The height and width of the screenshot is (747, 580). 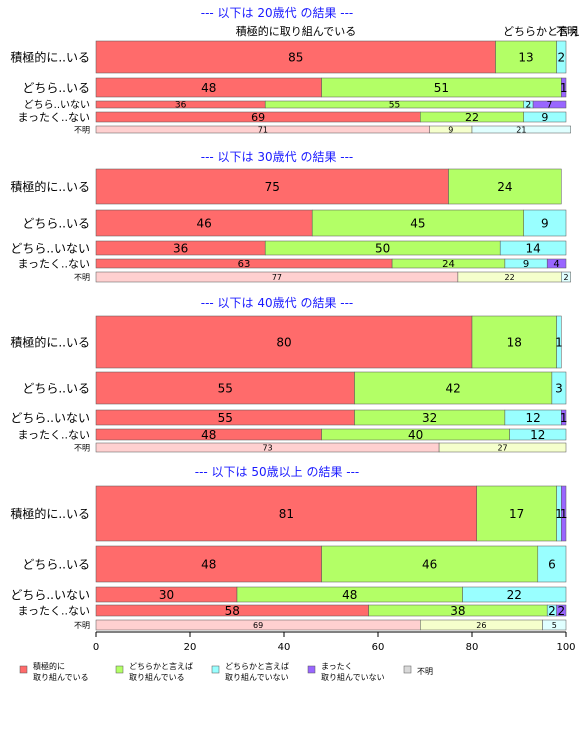 I want to click on value-label: 13, so click(x=525, y=57).